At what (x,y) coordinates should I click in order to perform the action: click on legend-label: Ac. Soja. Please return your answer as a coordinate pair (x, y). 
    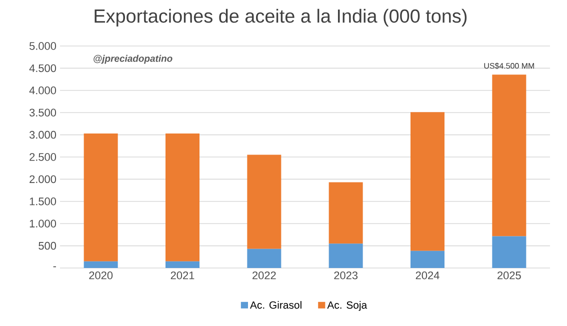
    Looking at the image, I should click on (347, 306).